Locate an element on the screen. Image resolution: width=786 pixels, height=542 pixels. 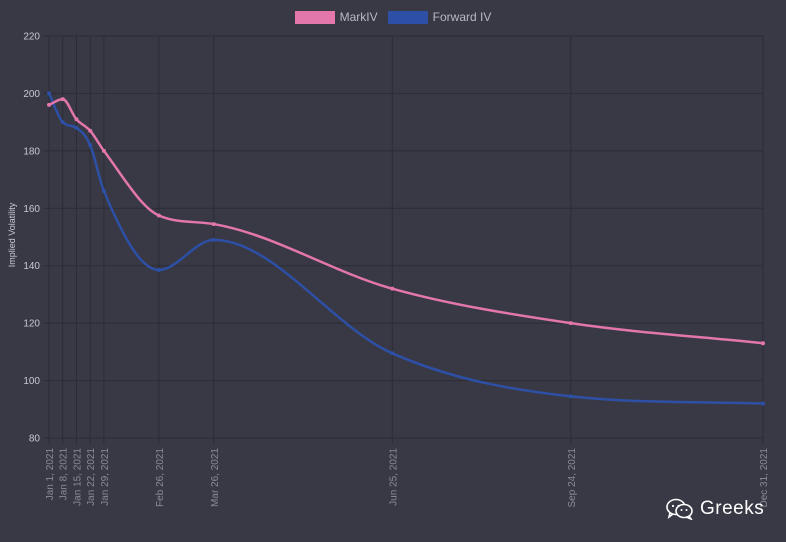
y-tick-label: 120 is located at coordinates (31, 324).